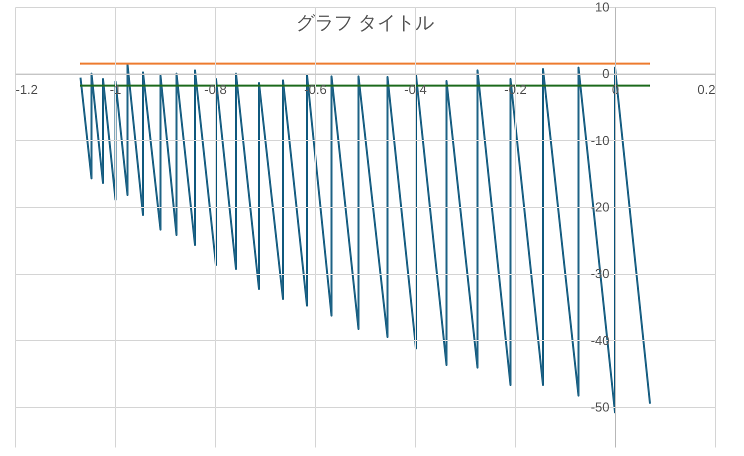 The height and width of the screenshot is (456, 744). Describe the element at coordinates (600, 407) in the screenshot. I see `y-tick-label: -50` at that location.